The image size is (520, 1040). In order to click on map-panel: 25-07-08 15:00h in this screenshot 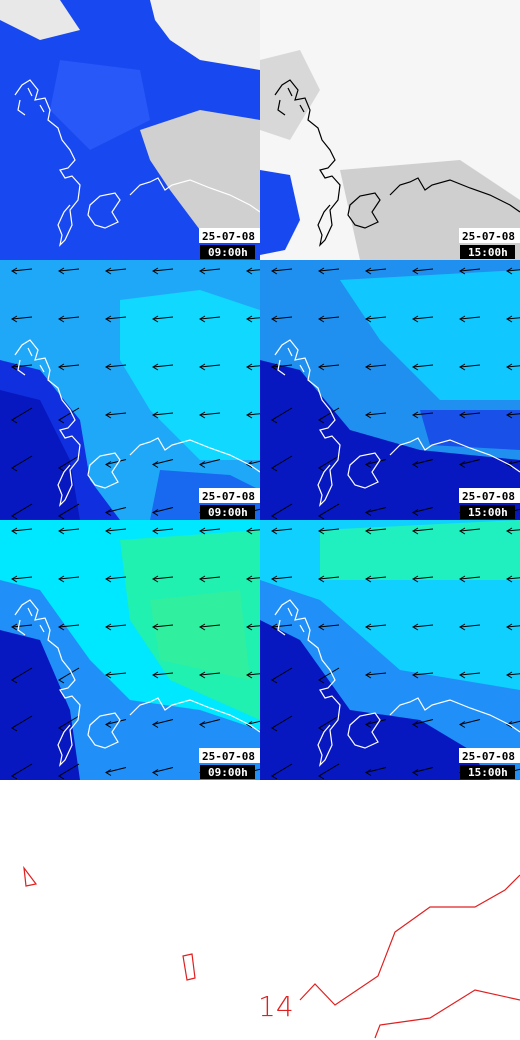, I will do `click(390, 390)`.